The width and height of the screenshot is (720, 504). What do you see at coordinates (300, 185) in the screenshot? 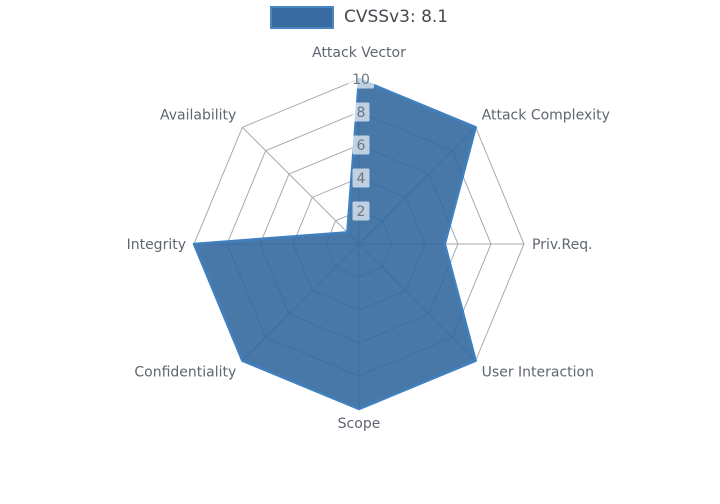
I see `radar-spoke` at bounding box center [300, 185].